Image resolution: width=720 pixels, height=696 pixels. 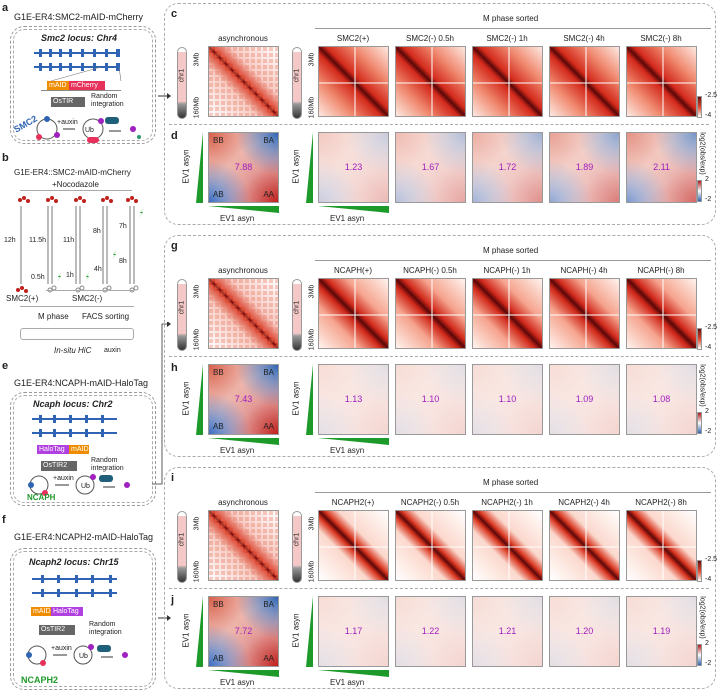 I want to click on timeline-schematic-icon, so click(x=80, y=244).